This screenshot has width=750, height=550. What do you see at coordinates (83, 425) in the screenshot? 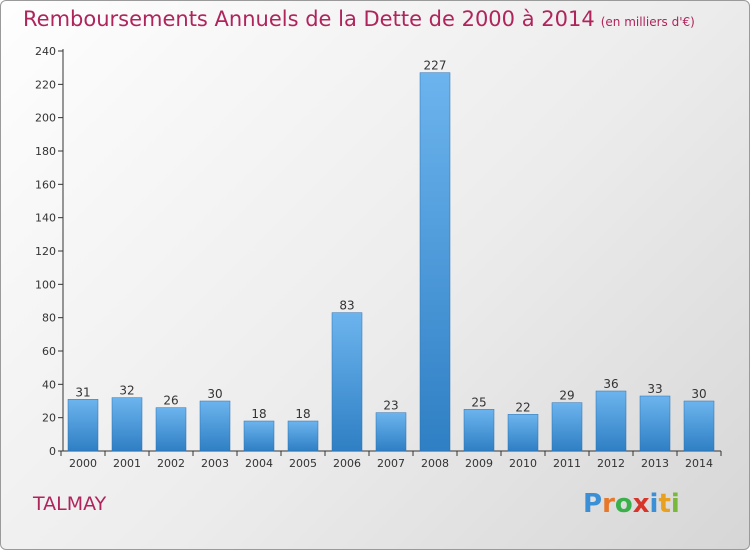
I see `bar-2000` at bounding box center [83, 425].